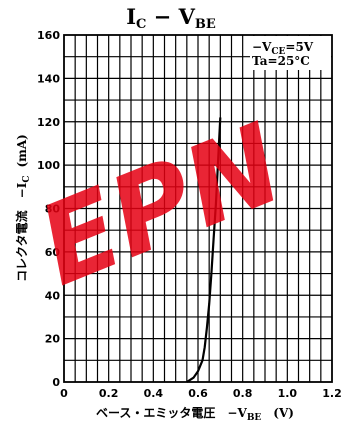  I want to click on annotation-background, so click(290, 53).